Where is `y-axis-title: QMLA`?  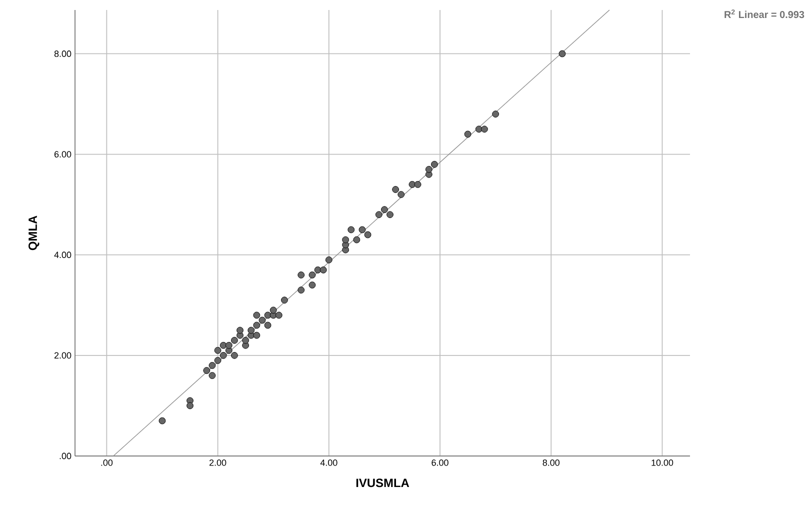 y-axis-title: QMLA is located at coordinates (34, 233).